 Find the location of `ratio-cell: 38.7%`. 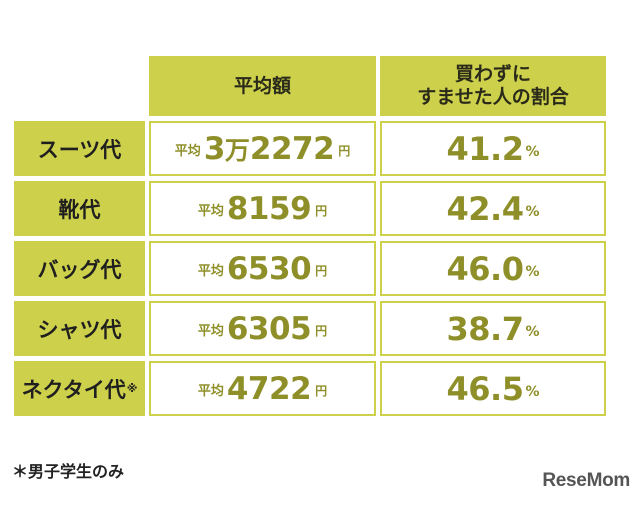

ratio-cell: 38.7% is located at coordinates (493, 328).